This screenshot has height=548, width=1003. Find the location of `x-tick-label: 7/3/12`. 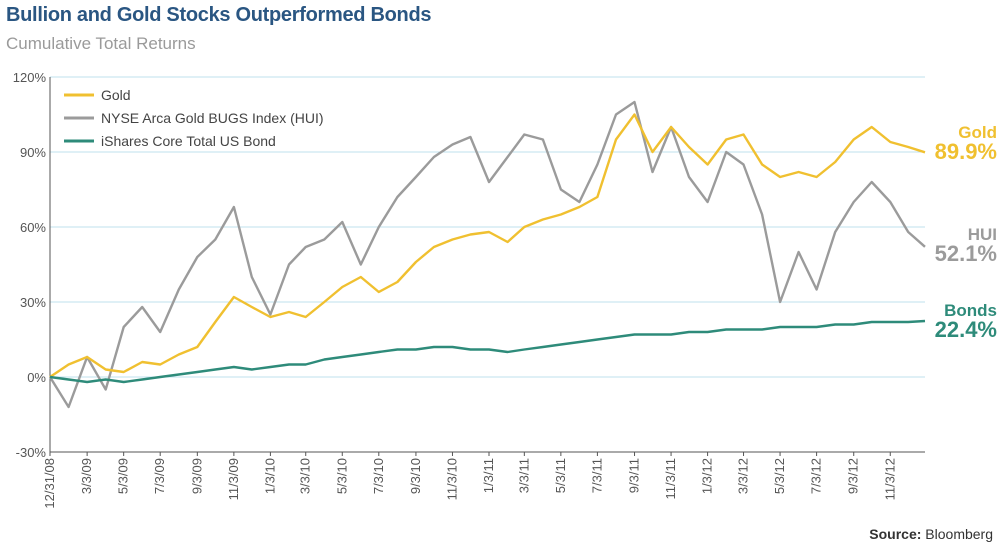

x-tick-label: 7/3/12 is located at coordinates (816, 476).